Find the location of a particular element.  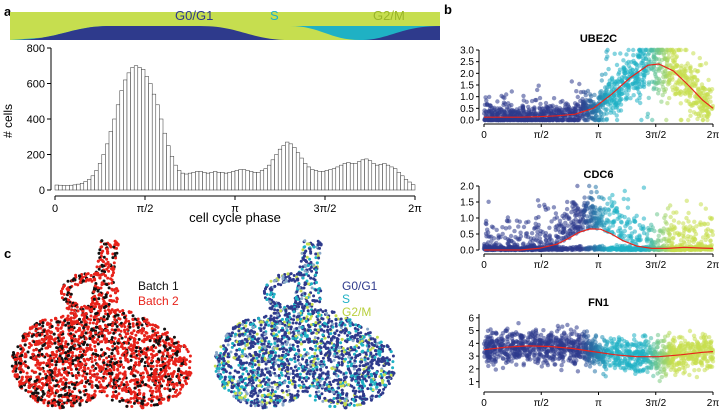

scatter-y-tick-label: 3.0 is located at coordinates (467, 51).